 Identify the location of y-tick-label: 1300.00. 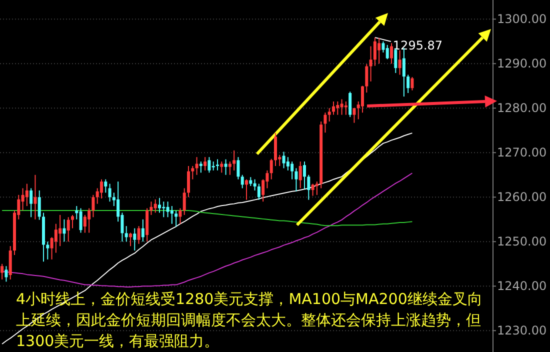
(522, 19).